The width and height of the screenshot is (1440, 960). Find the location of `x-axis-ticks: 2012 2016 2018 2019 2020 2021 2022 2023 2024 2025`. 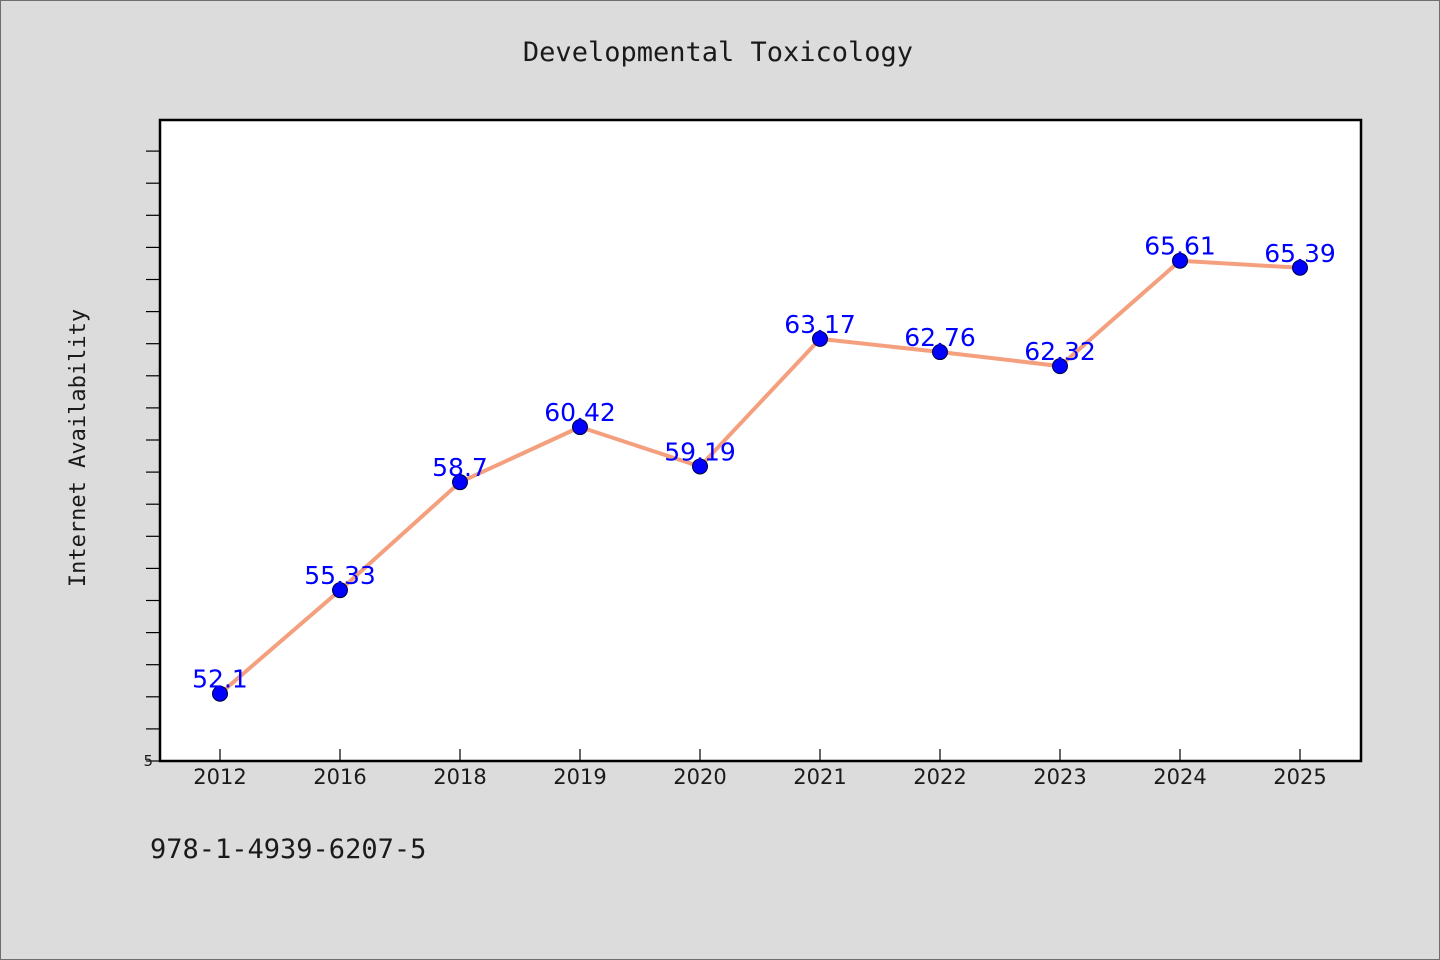

x-axis-ticks: 2012 2016 2018 2019 2020 2021 2022 2023 2024 2025 is located at coordinates (760, 769).